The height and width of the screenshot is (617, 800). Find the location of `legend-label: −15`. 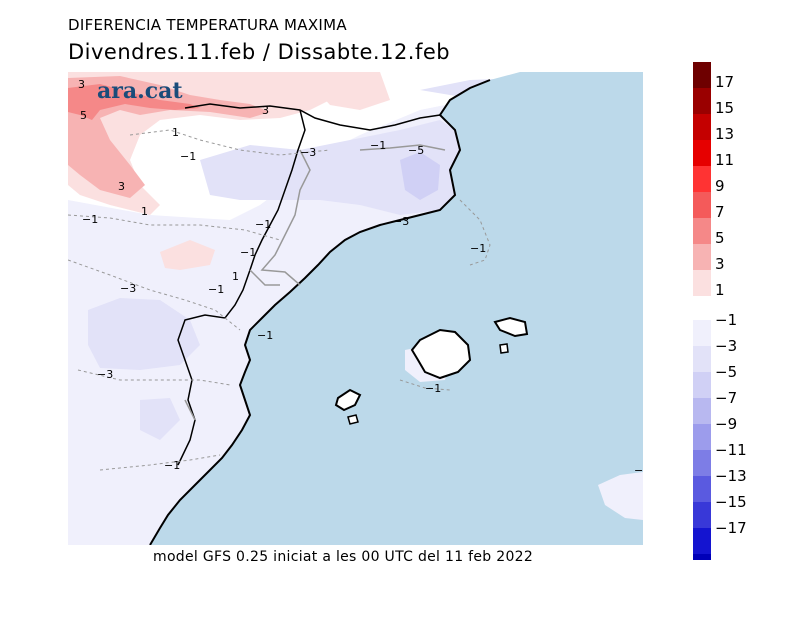

legend-label: −15 is located at coordinates (731, 502).